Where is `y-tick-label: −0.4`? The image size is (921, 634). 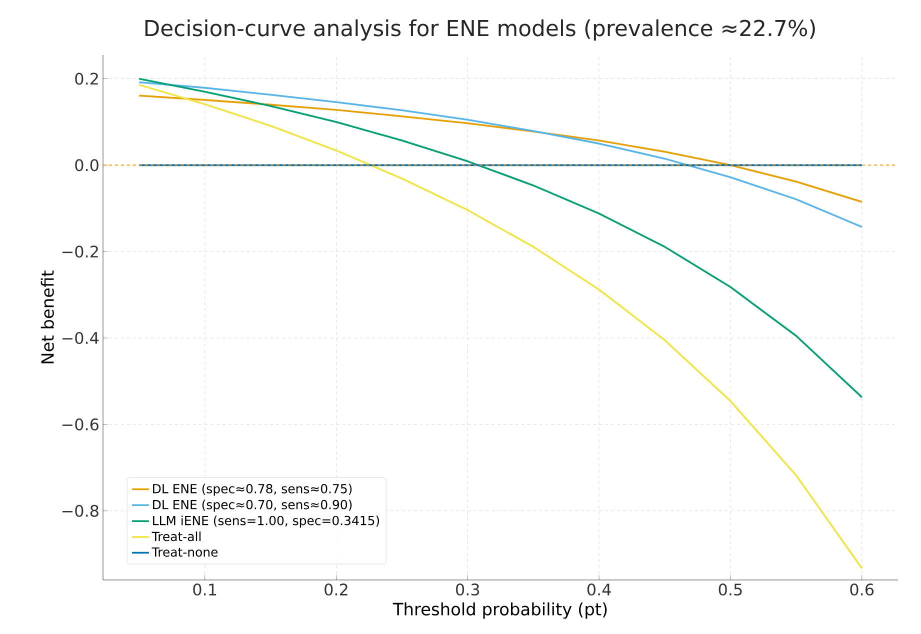 y-tick-label: −0.4 is located at coordinates (80, 338).